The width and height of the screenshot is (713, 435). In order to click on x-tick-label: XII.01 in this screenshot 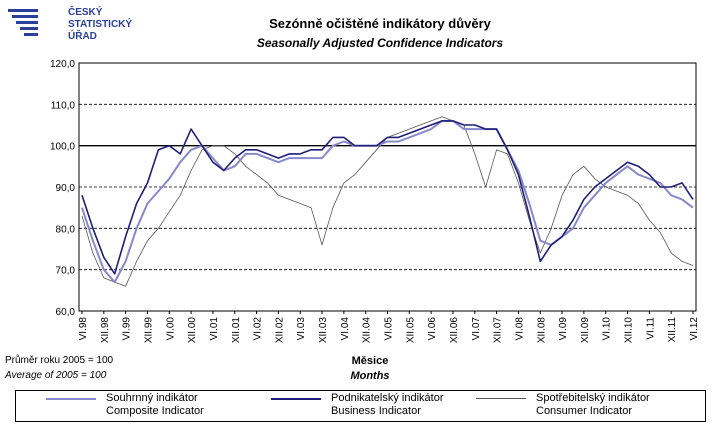, I will do `click(236, 330)`.